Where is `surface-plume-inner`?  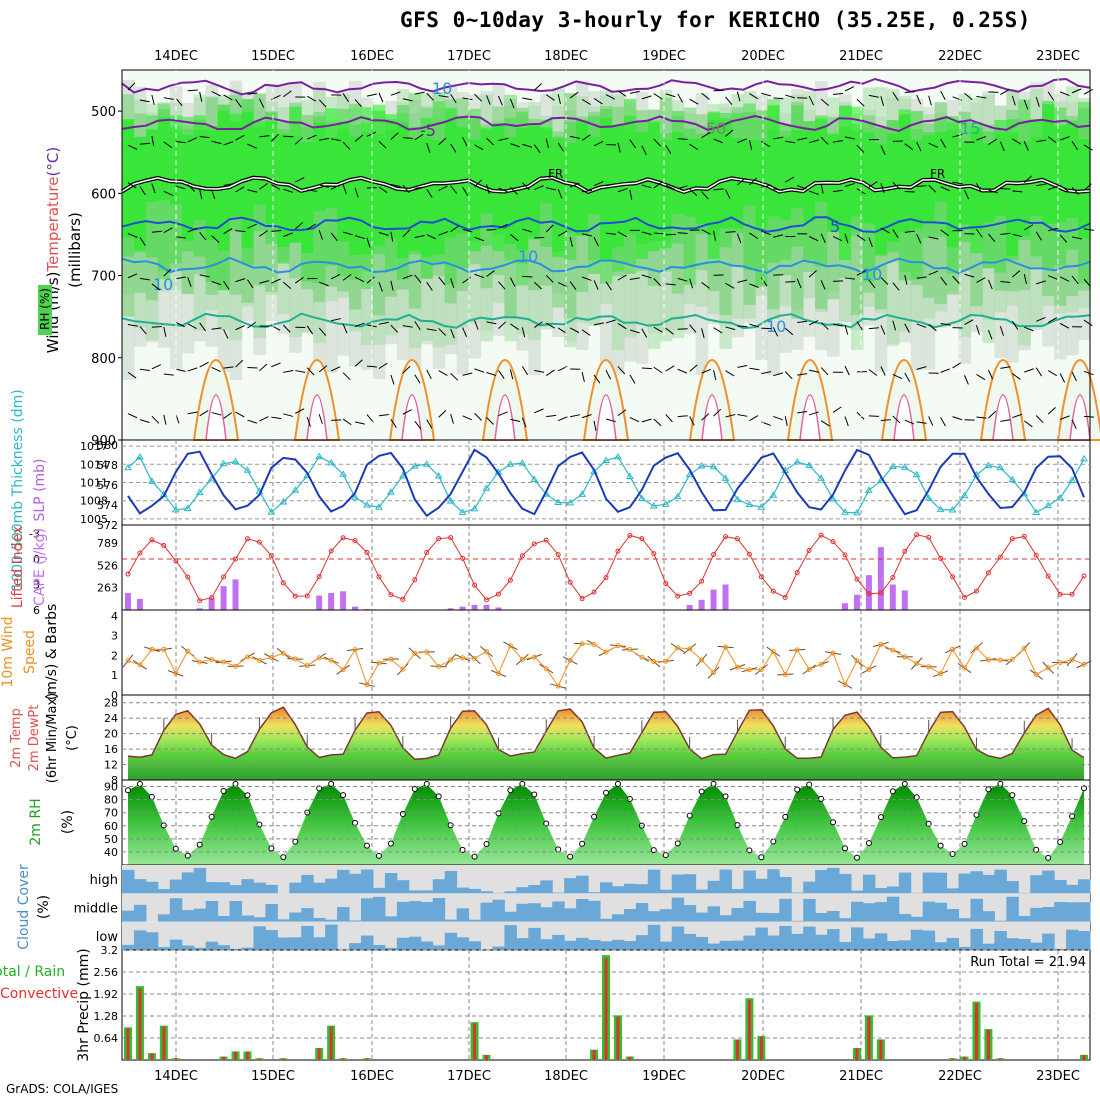 surface-plume-inner is located at coordinates (412, 417).